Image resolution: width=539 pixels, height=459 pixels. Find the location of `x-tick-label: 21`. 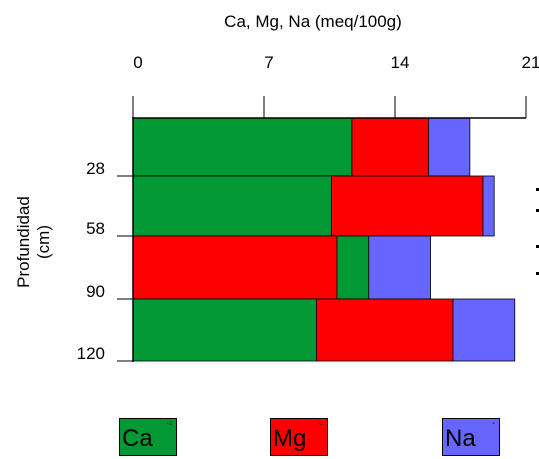

x-tick-label: 21 is located at coordinates (530, 62).